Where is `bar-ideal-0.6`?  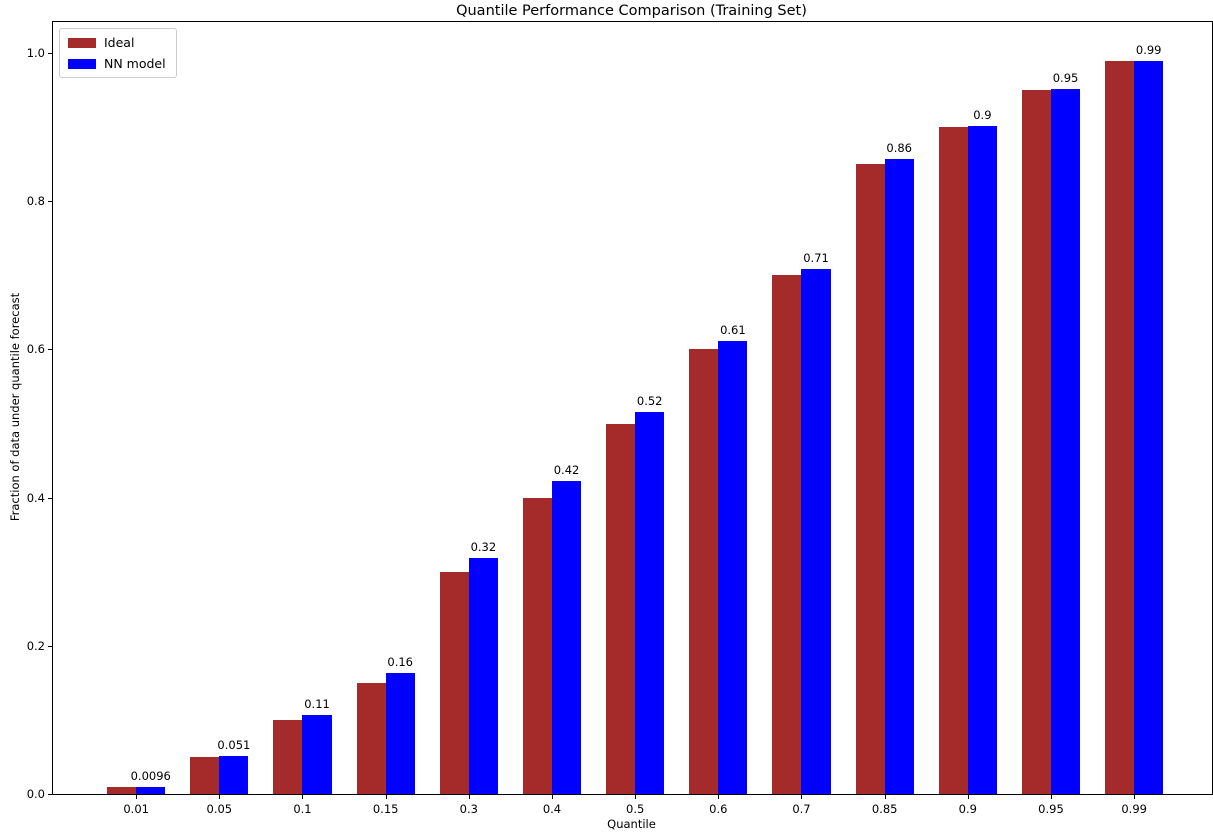 bar-ideal-0.6 is located at coordinates (704, 571).